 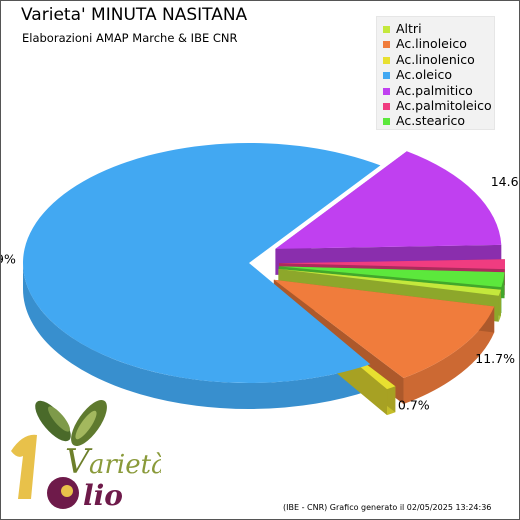 What do you see at coordinates (71, 423) in the screenshot?
I see `olive-leaves-icon` at bounding box center [71, 423].